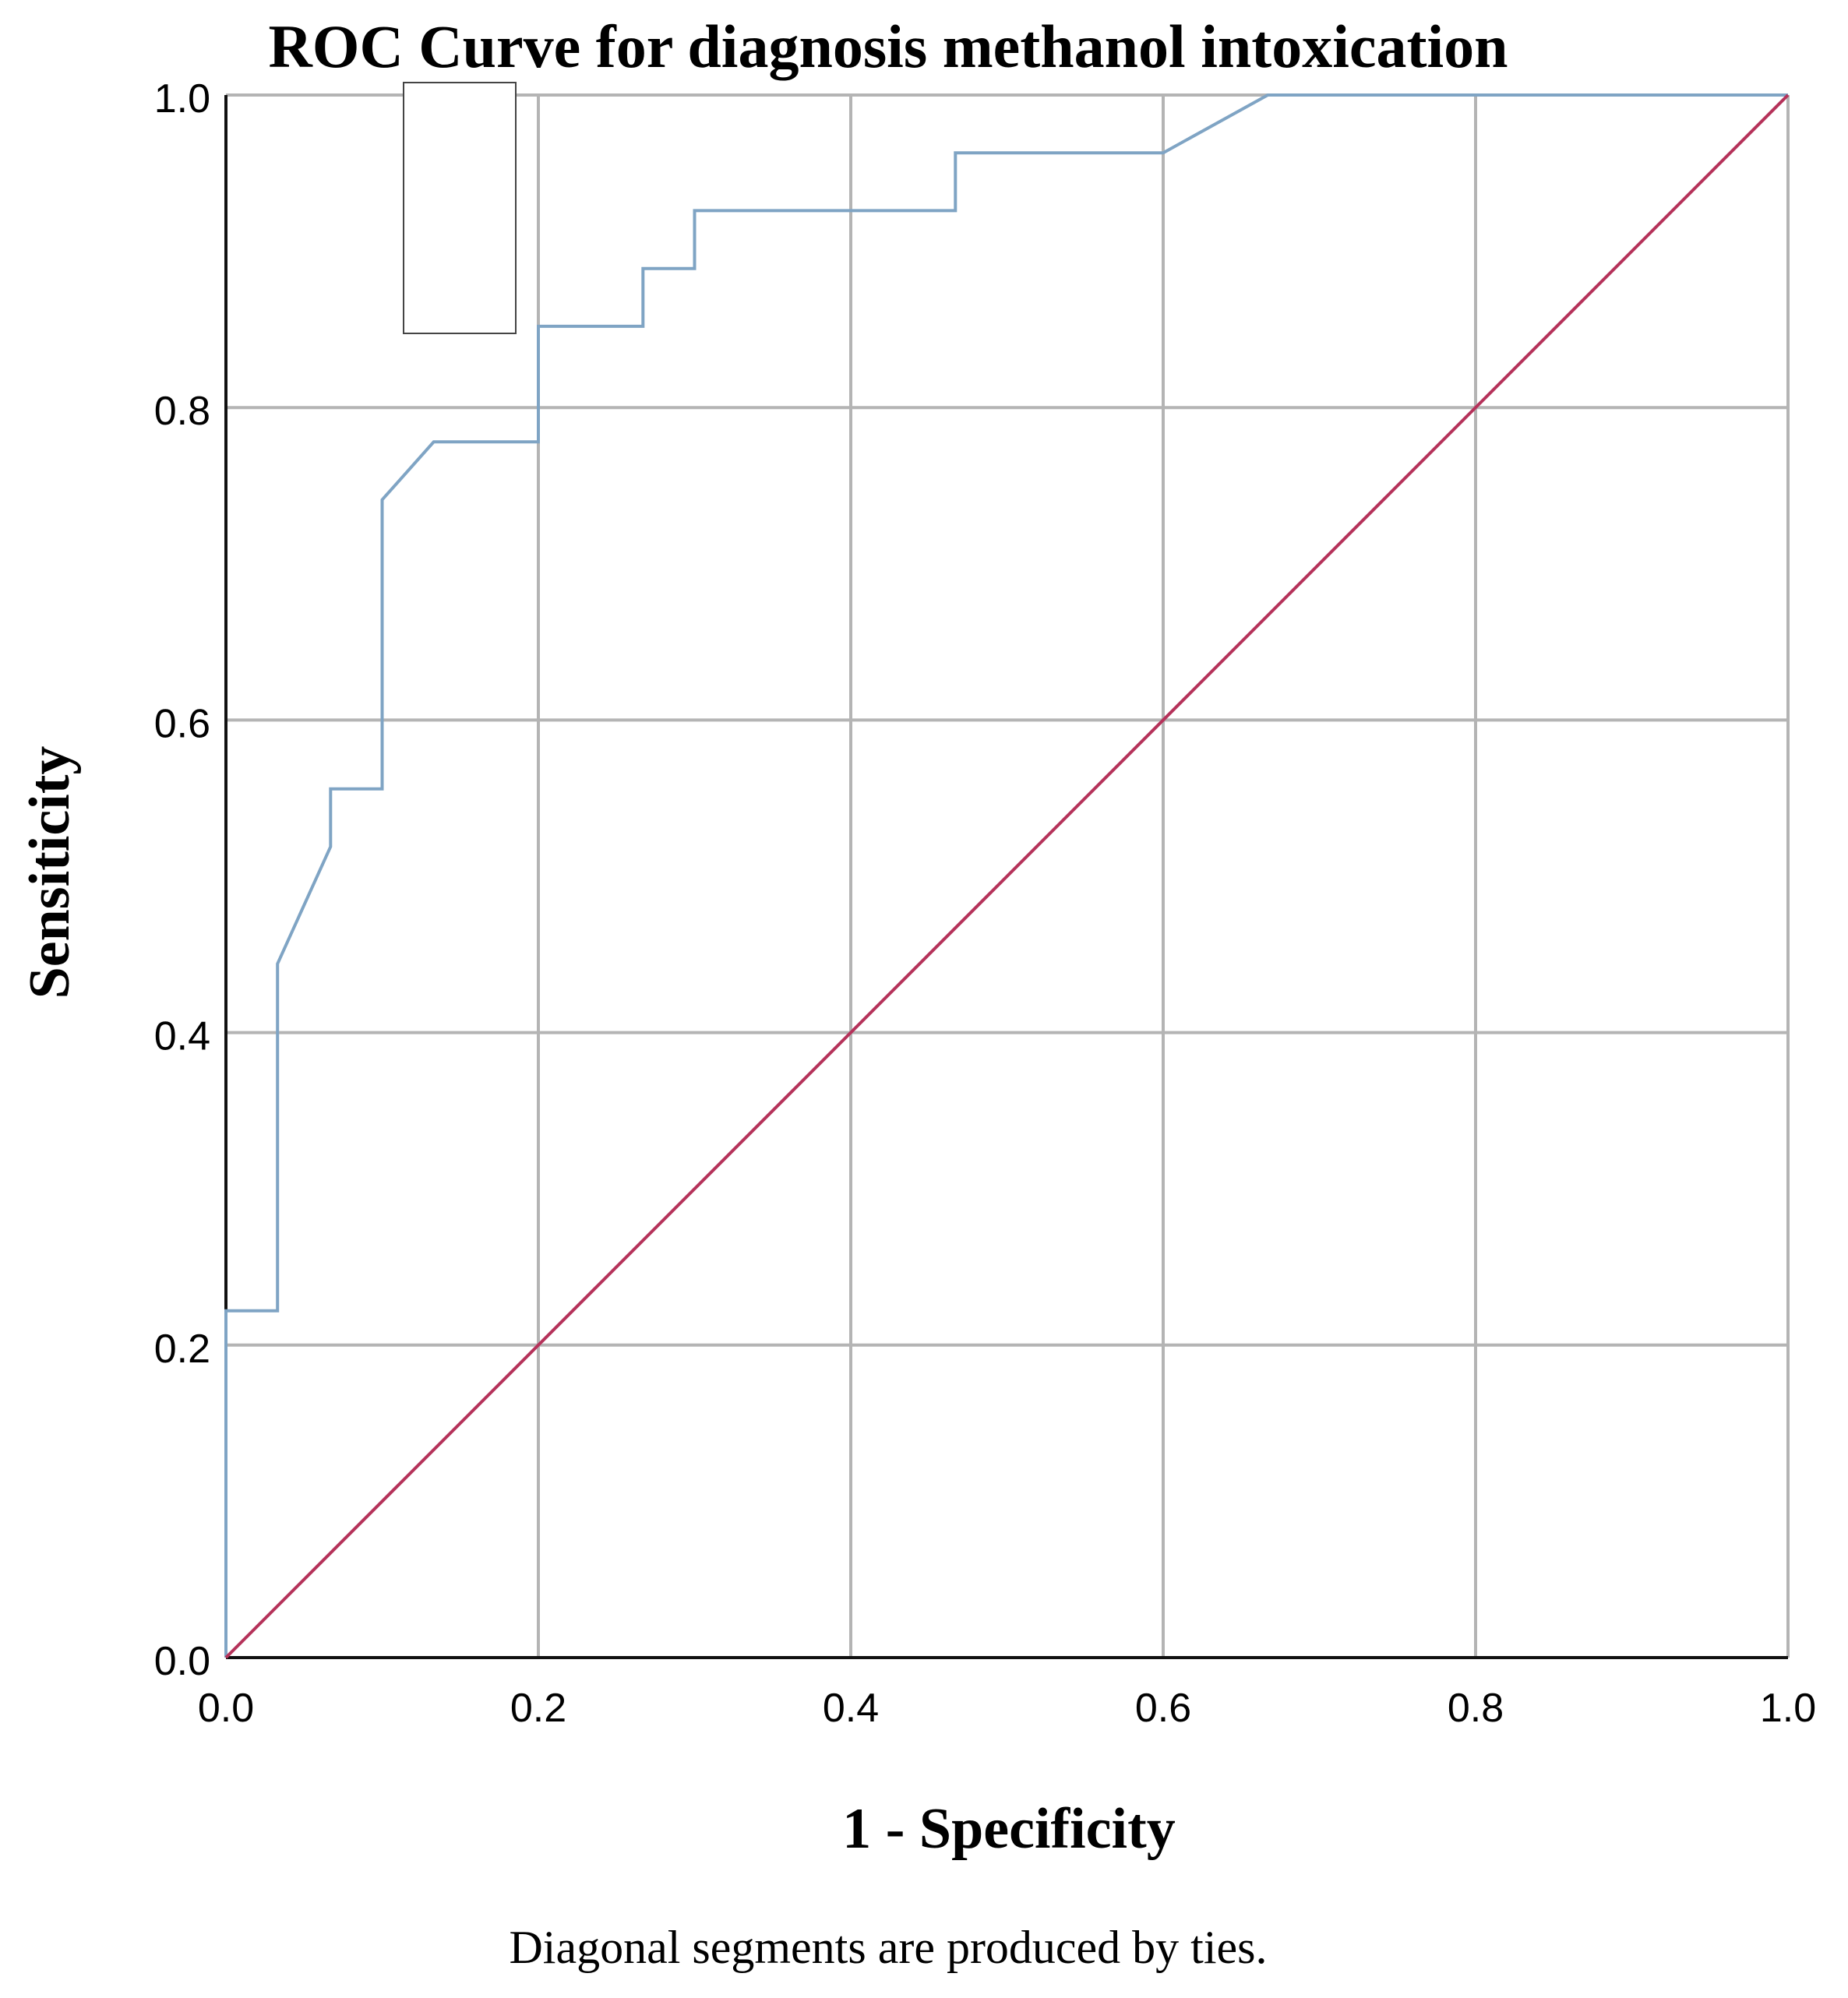 The image size is (1848, 1998). I want to click on legend-box, so click(460, 208).